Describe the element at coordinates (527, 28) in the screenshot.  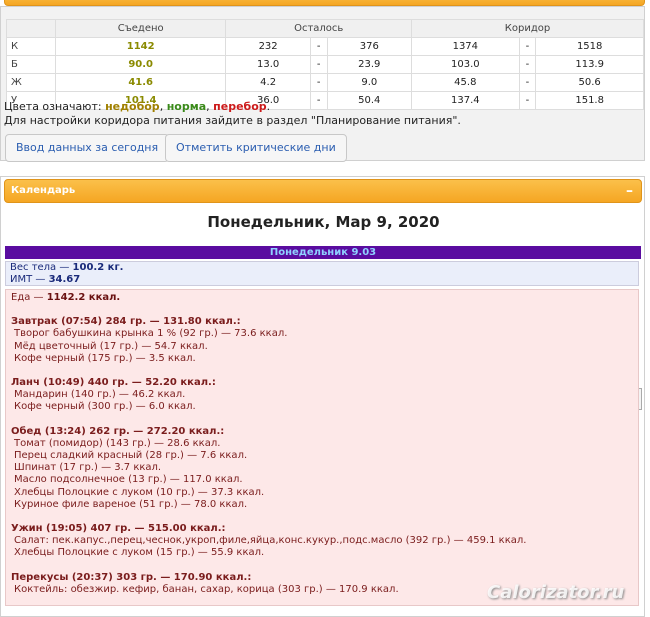
I see `header: Коридор` at that location.